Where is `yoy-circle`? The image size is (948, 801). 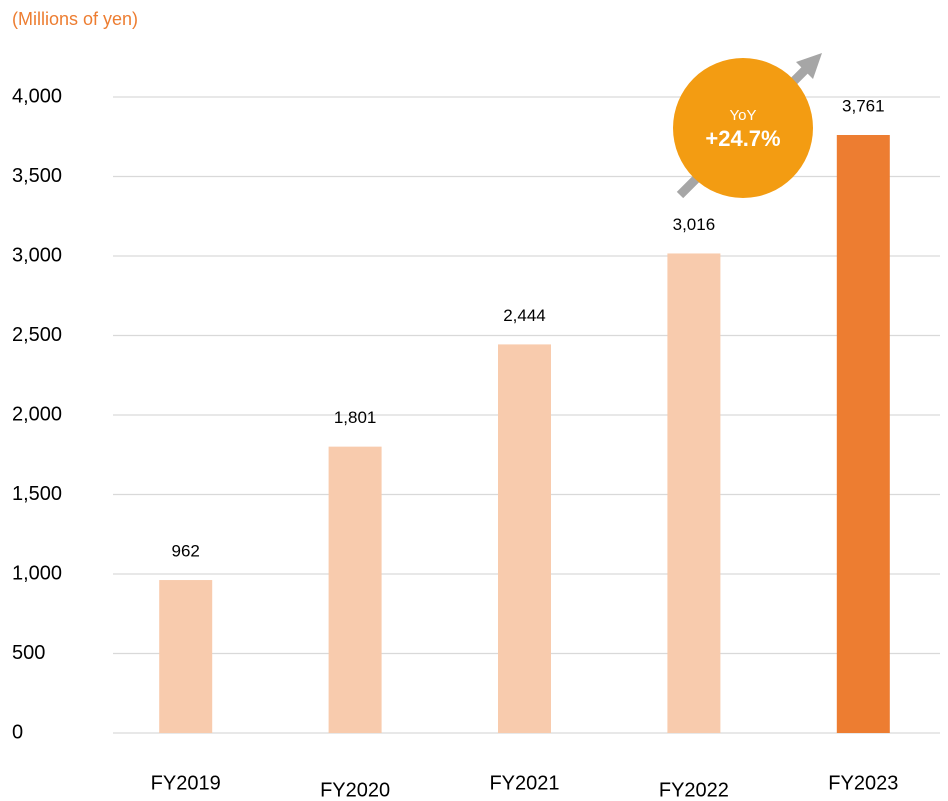 yoy-circle is located at coordinates (743, 128).